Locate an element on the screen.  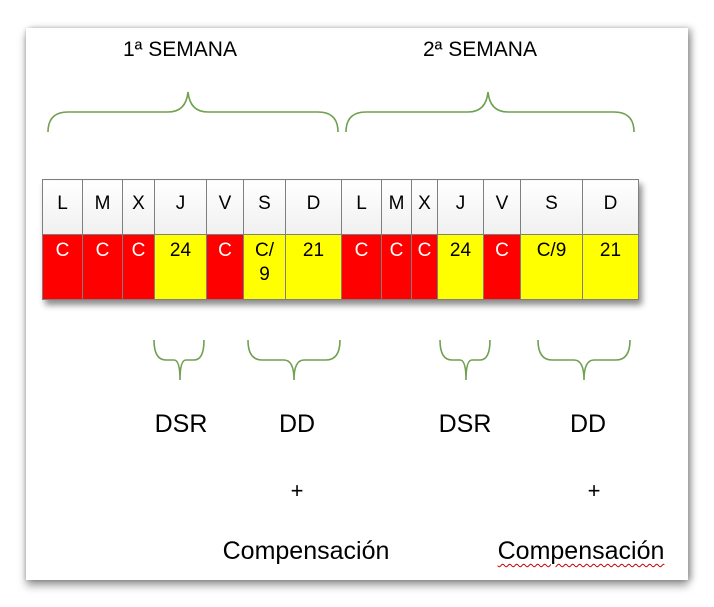
dd-label-week-1: DD is located at coordinates (297, 424).